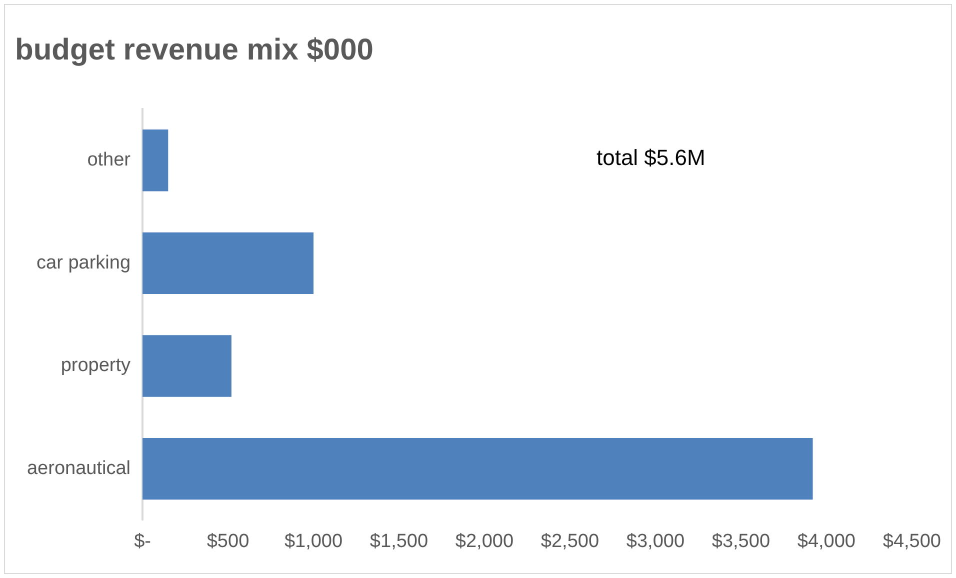  What do you see at coordinates (484, 541) in the screenshot?
I see `x-tick-label: $2,000` at bounding box center [484, 541].